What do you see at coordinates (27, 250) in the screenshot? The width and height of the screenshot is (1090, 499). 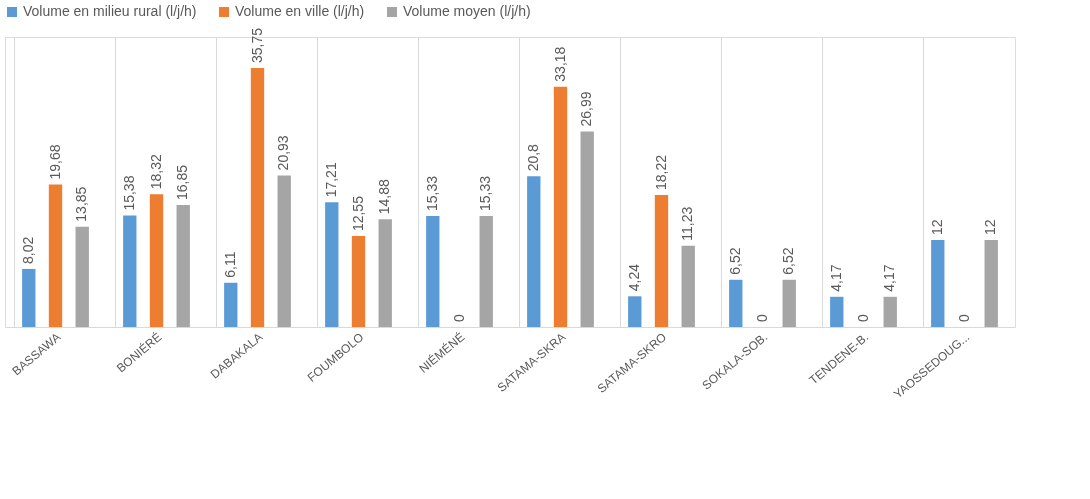 I see `data-label: 8,02` at bounding box center [27, 250].